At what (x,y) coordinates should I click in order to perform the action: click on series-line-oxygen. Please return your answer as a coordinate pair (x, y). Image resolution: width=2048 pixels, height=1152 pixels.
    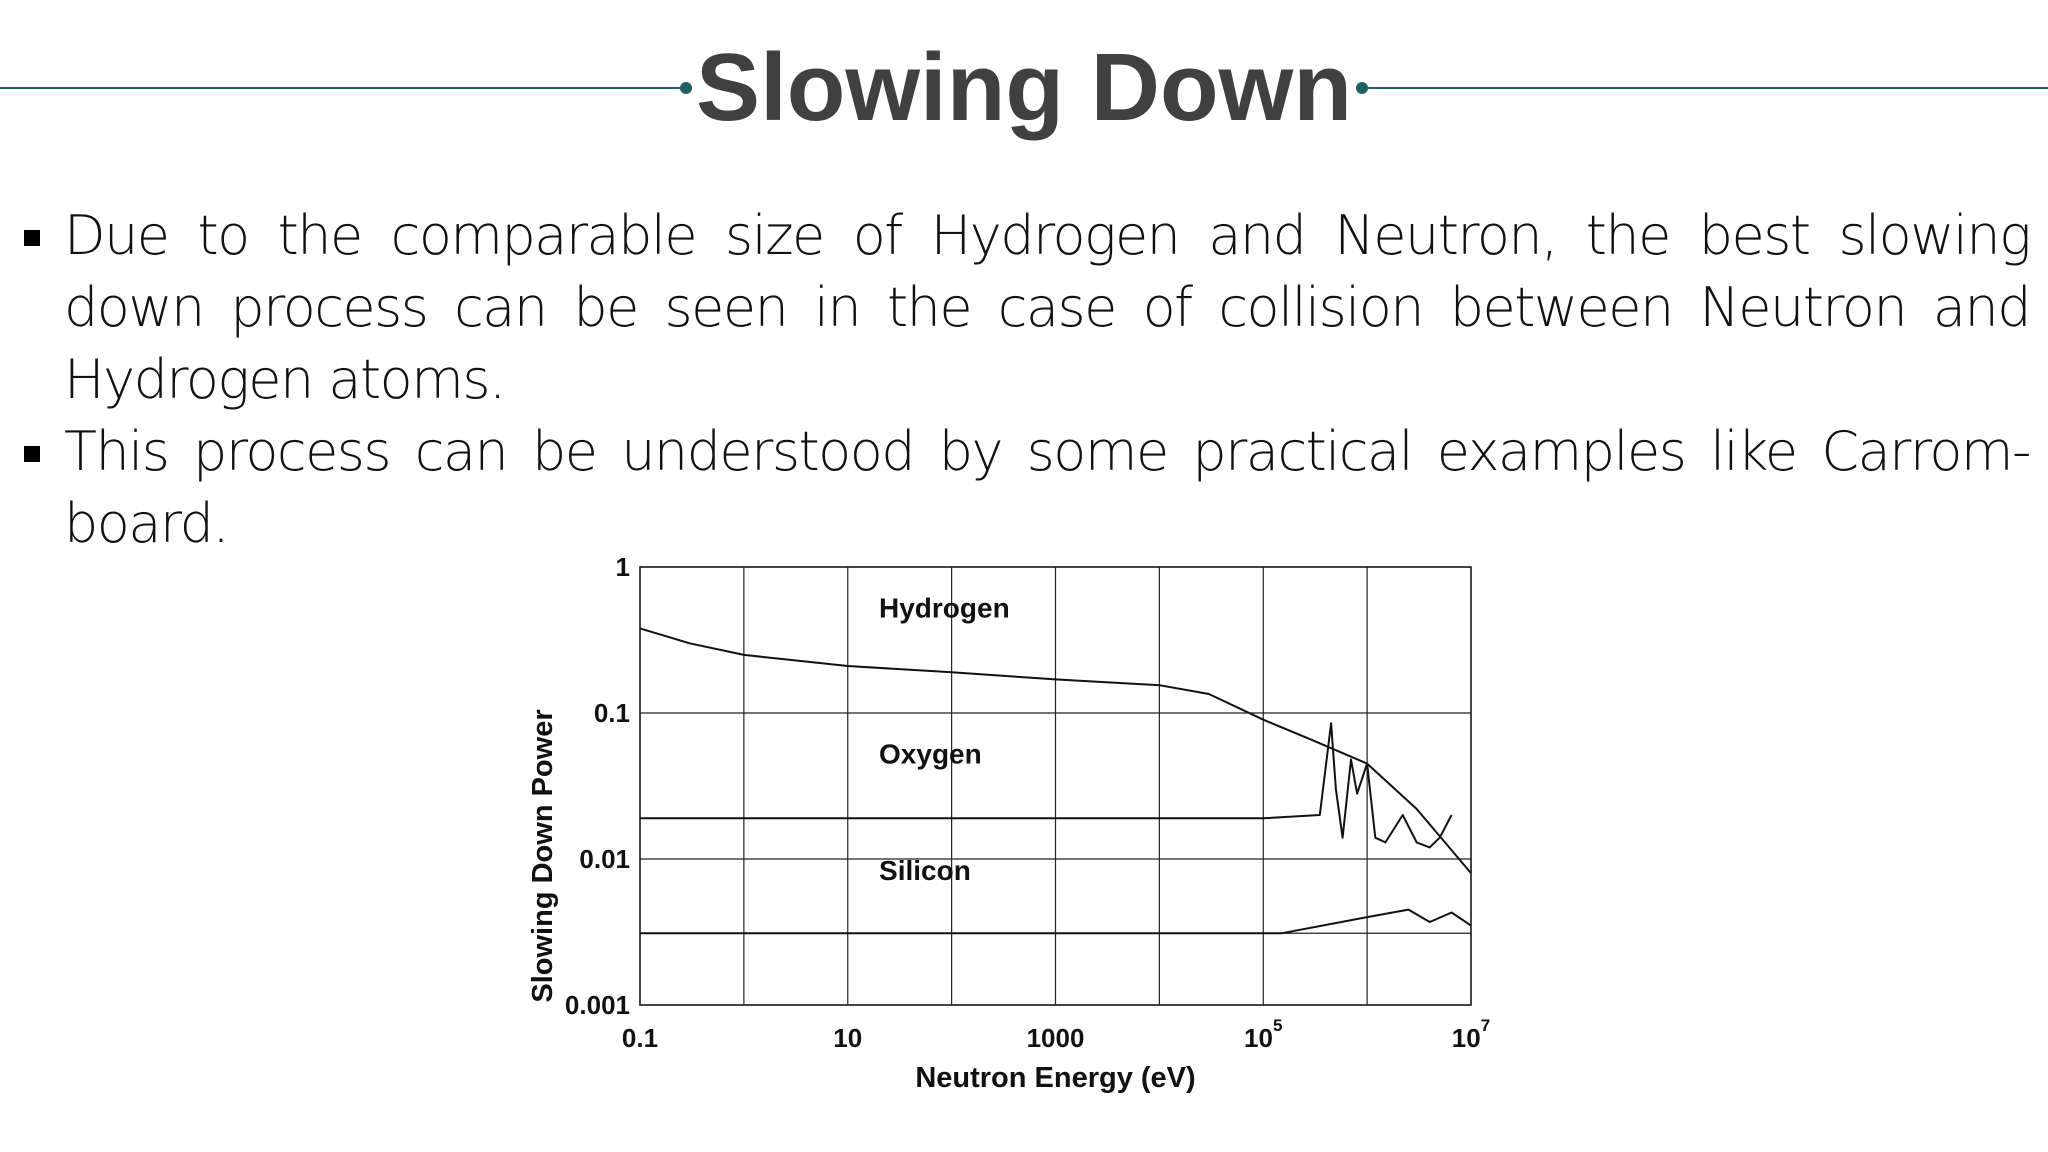
    Looking at the image, I should click on (1046, 785).